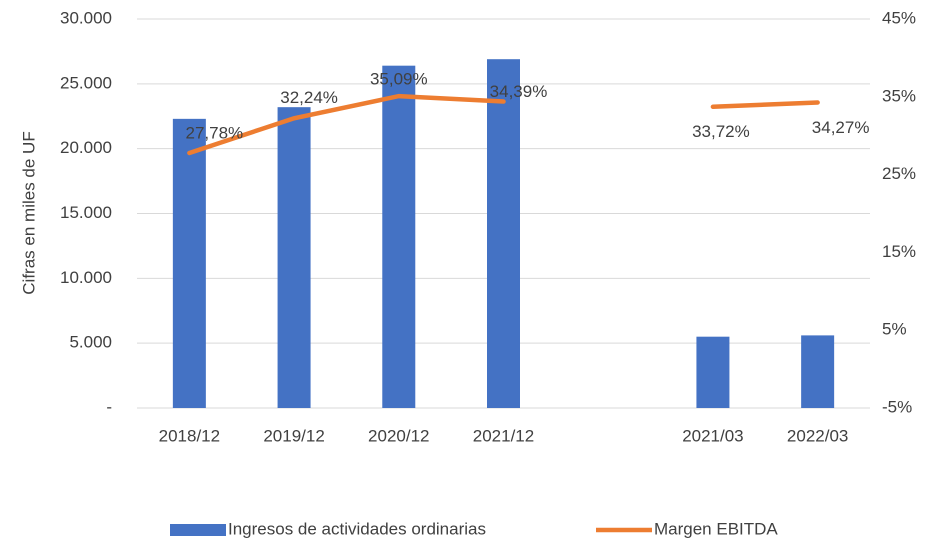  Describe the element at coordinates (899, 95) in the screenshot. I see `y2-tick-label: 35%` at that location.